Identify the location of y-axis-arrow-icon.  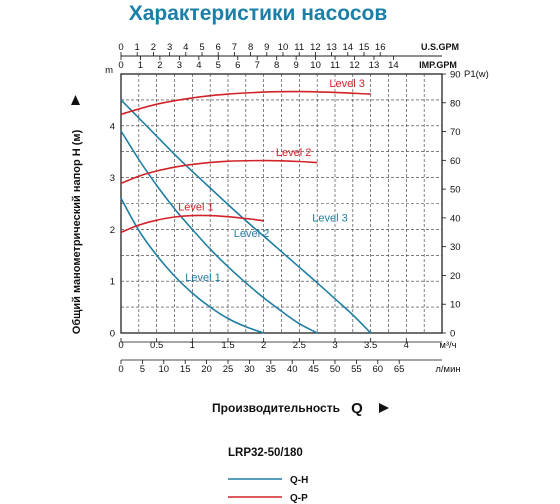
(75, 100).